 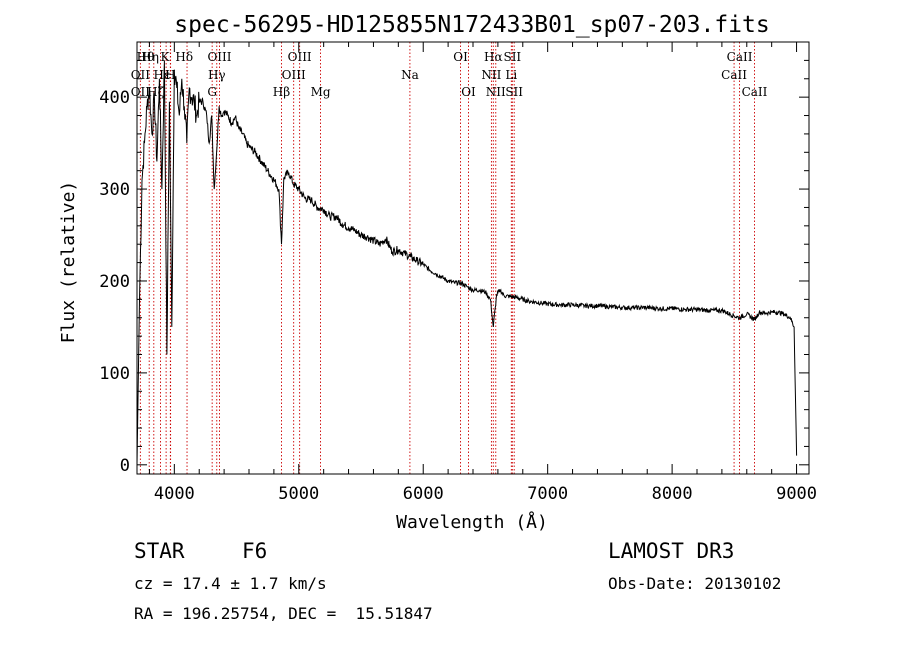 What do you see at coordinates (184, 57) in the screenshot?
I see `line-label-3: Hδ` at bounding box center [184, 57].